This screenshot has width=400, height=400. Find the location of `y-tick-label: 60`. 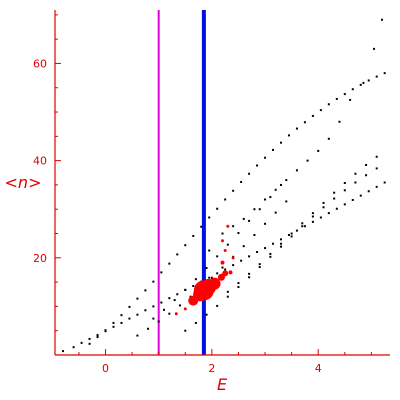

y-tick-label: 60 is located at coordinates (40, 63).